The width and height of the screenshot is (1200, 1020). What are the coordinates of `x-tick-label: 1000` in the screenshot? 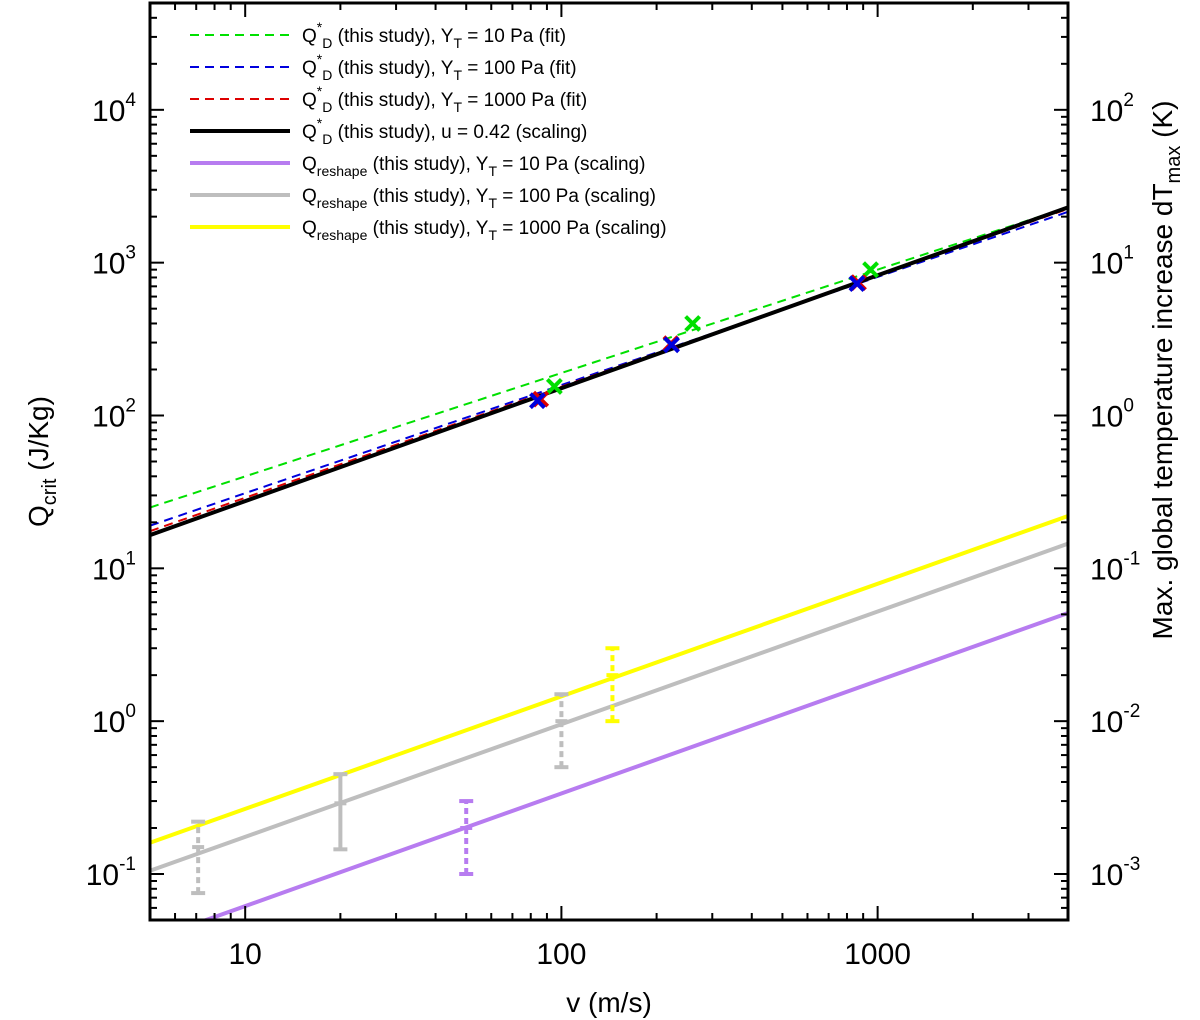 It's located at (877, 954).